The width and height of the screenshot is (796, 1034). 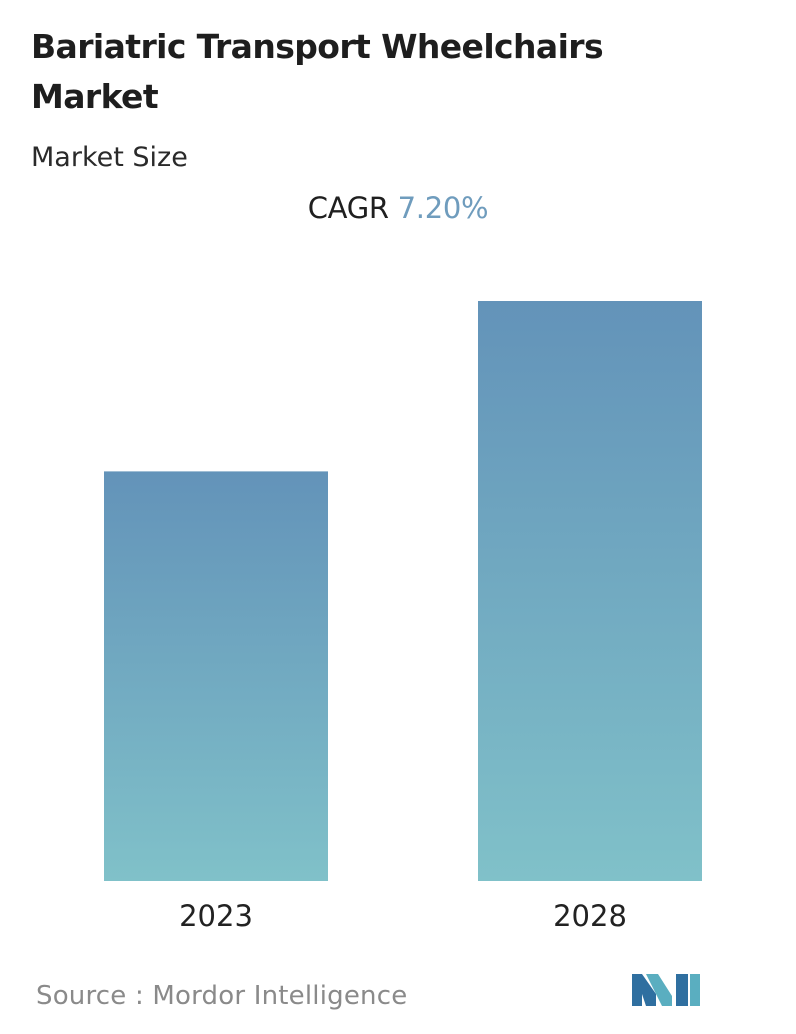 What do you see at coordinates (403, 916) in the screenshot?
I see `x-axis-ticks: 2023 2028` at bounding box center [403, 916].